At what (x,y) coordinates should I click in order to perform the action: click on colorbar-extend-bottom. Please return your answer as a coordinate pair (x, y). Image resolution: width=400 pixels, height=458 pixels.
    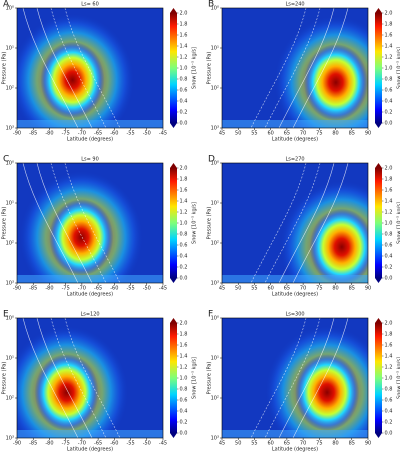
    Looking at the image, I should click on (378, 435).